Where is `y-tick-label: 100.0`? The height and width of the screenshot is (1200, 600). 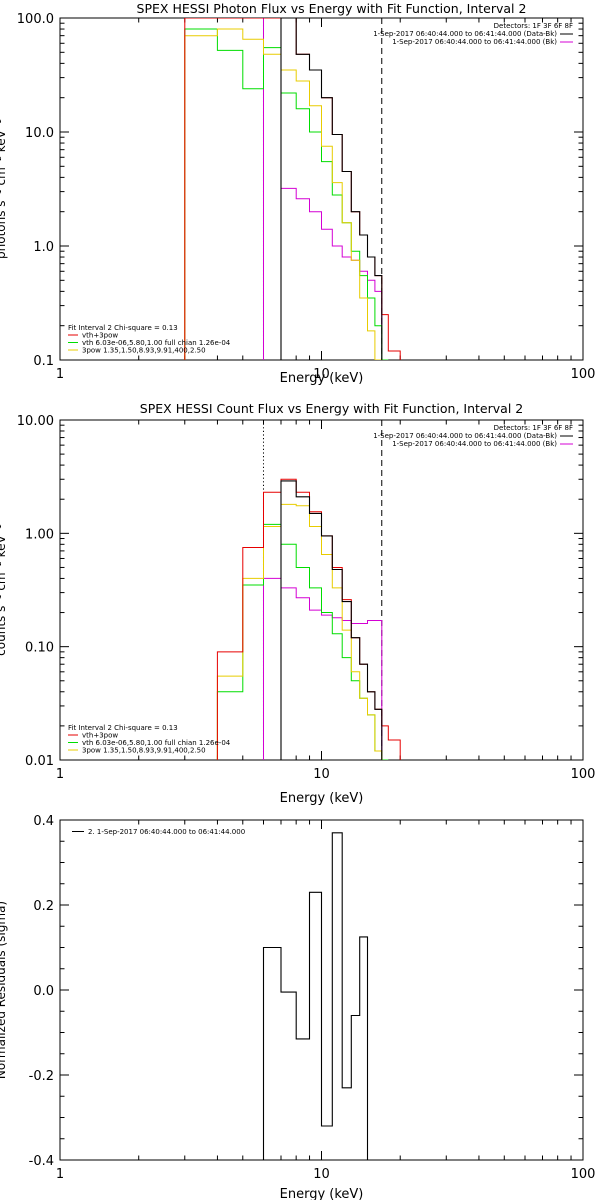
y-tick-label: 100.0 is located at coordinates (35, 19).